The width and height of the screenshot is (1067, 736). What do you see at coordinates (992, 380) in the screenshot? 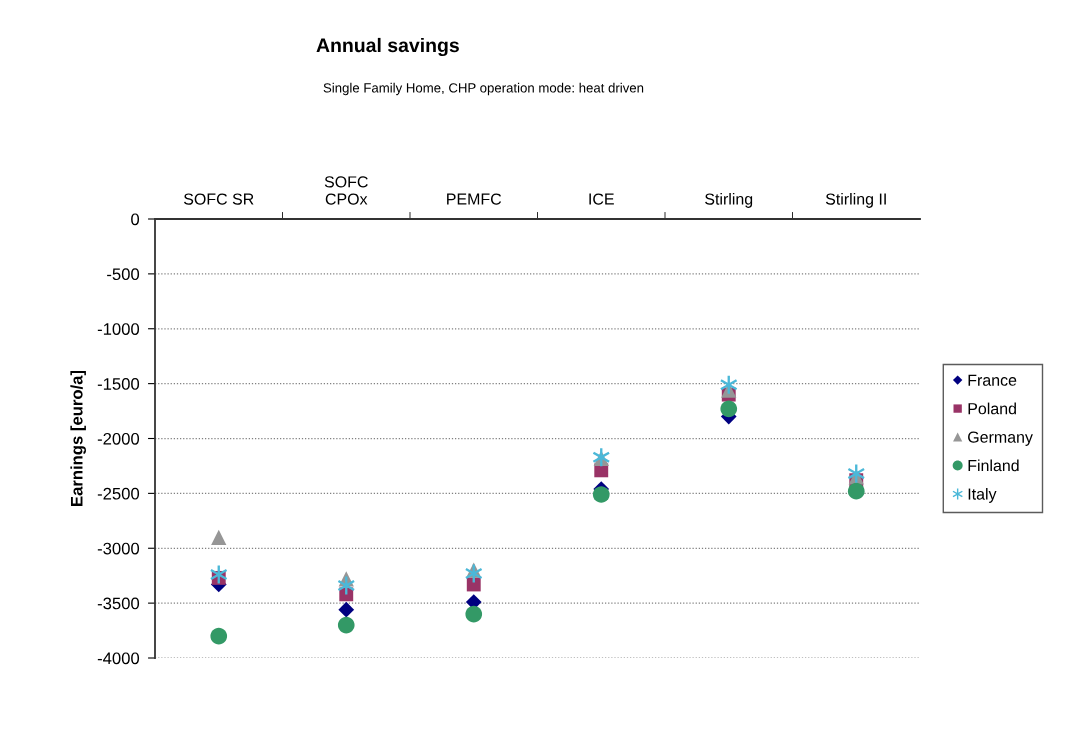
I see `legend-label: France` at bounding box center [992, 380].